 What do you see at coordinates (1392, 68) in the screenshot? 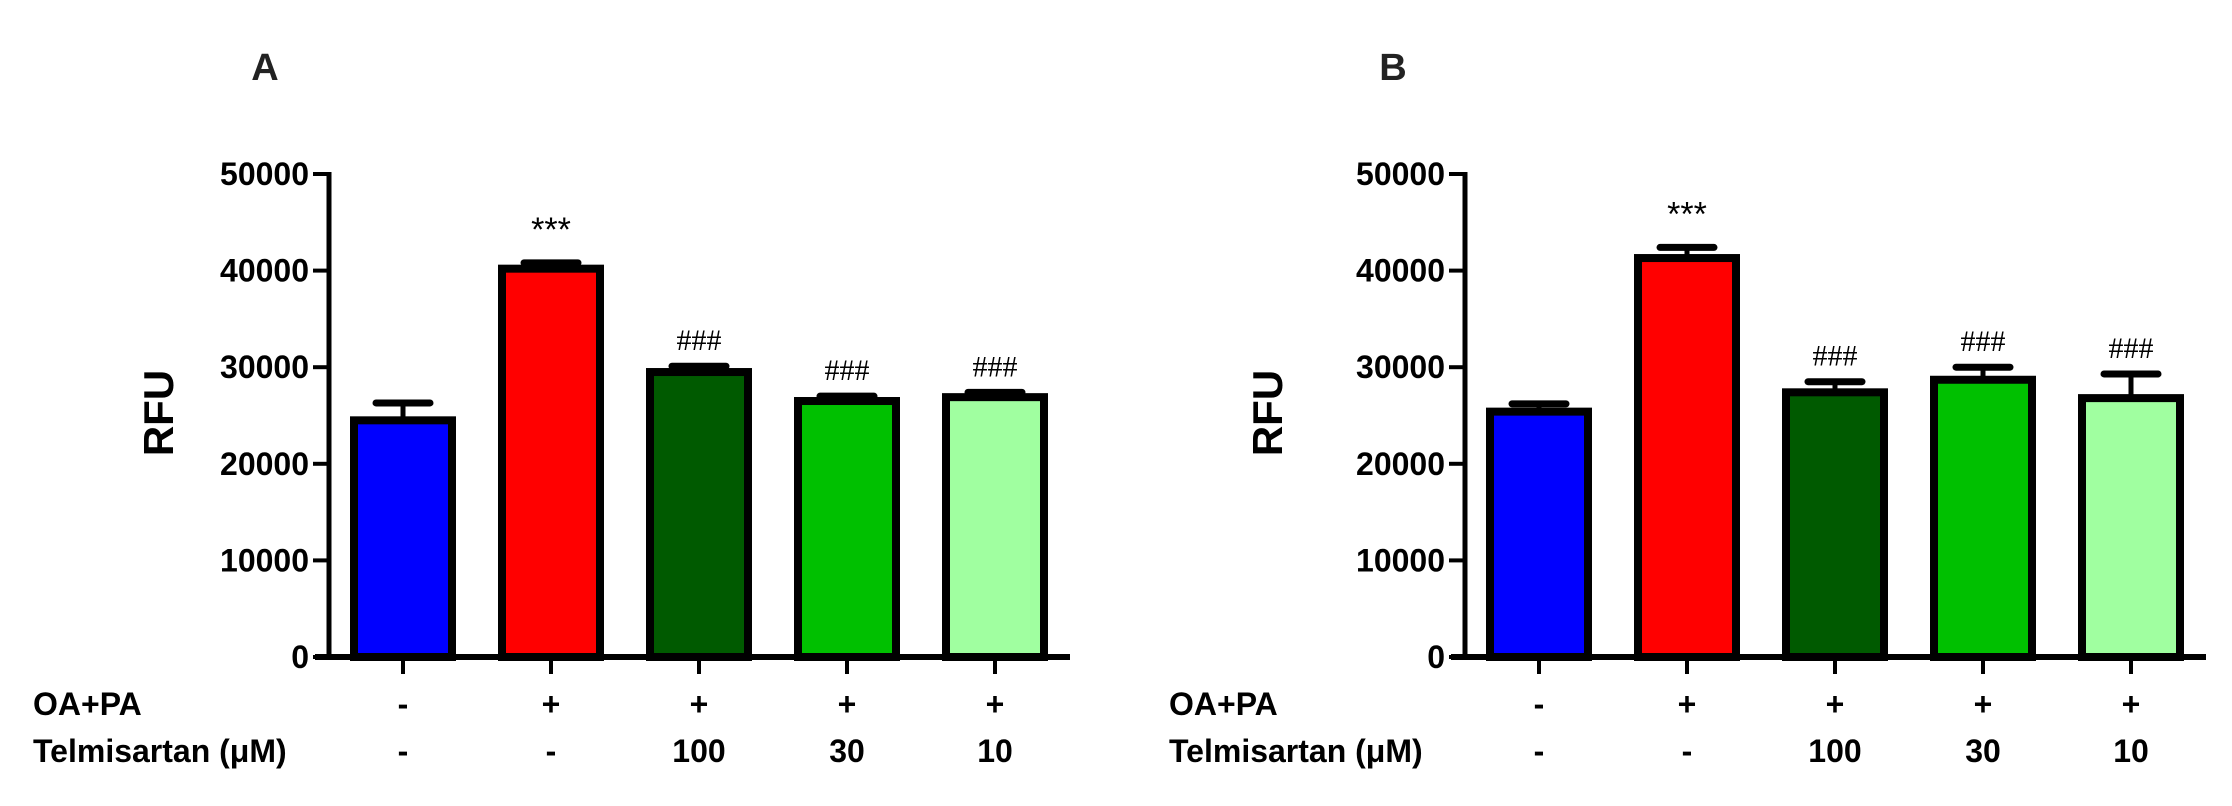
I see `panel-label: B` at bounding box center [1392, 68].